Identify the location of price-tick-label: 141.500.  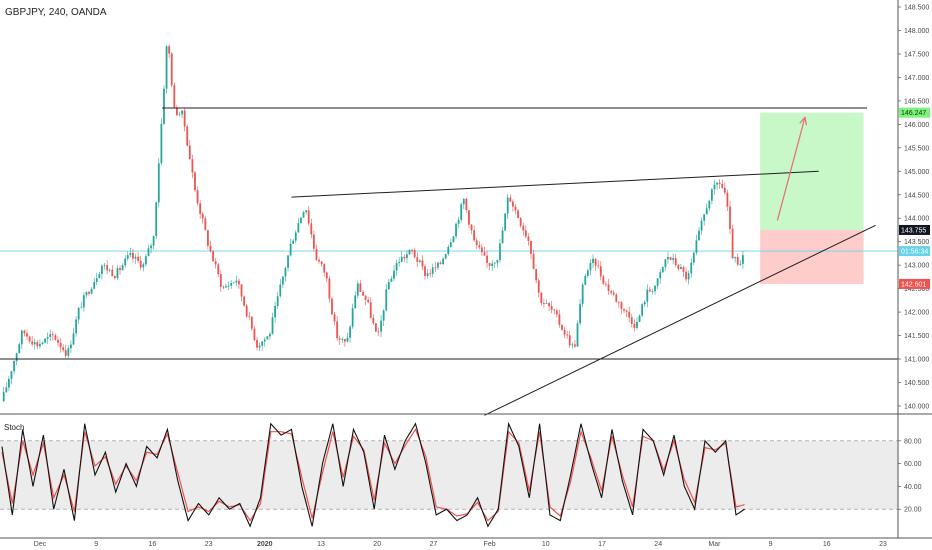
(916, 336).